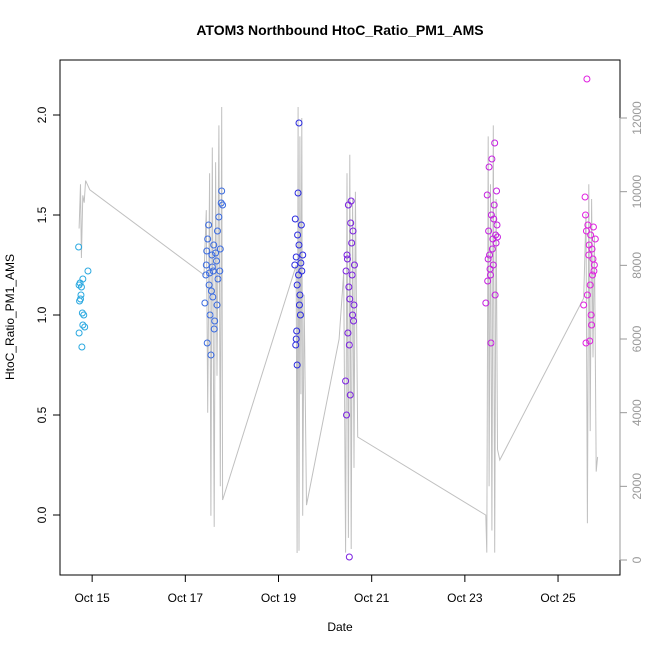 This screenshot has height=650, width=650. Describe the element at coordinates (339, 30) in the screenshot. I see `chart-title: ATOM3 Northbound HtoC_Ratio_PM1_AMS` at that location.